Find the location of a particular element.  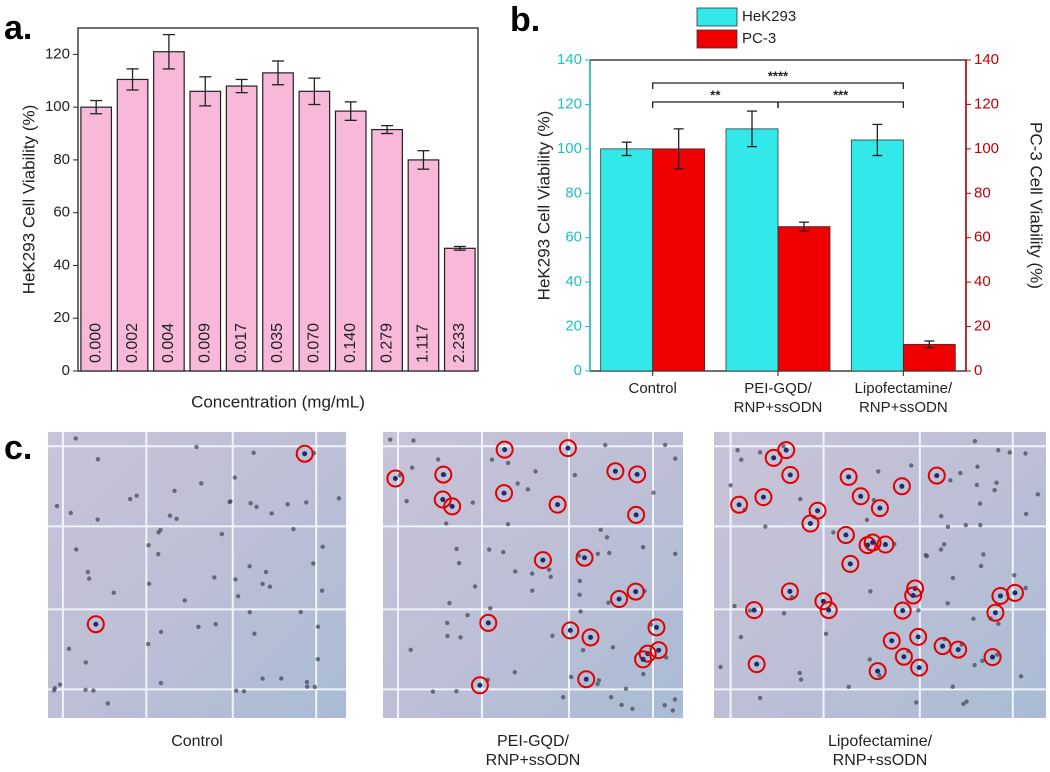

panel-label: c. is located at coordinates (18, 448).